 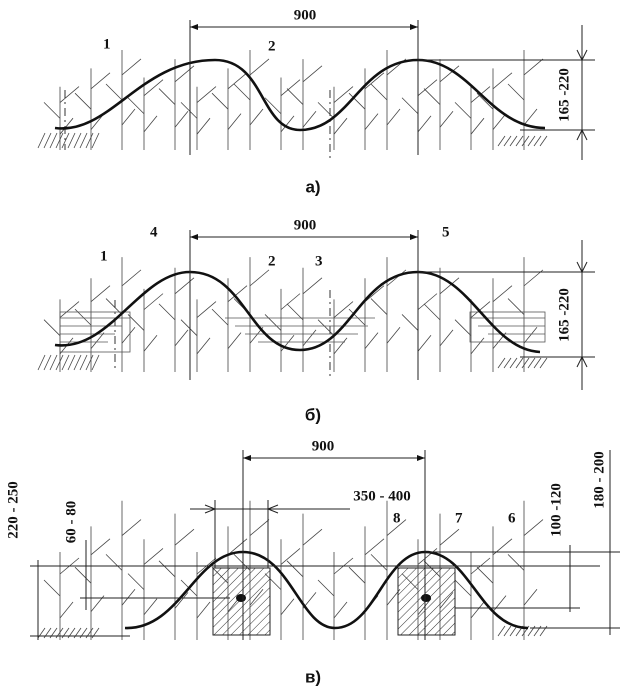 I want to click on drain-box, so click(x=426, y=601).